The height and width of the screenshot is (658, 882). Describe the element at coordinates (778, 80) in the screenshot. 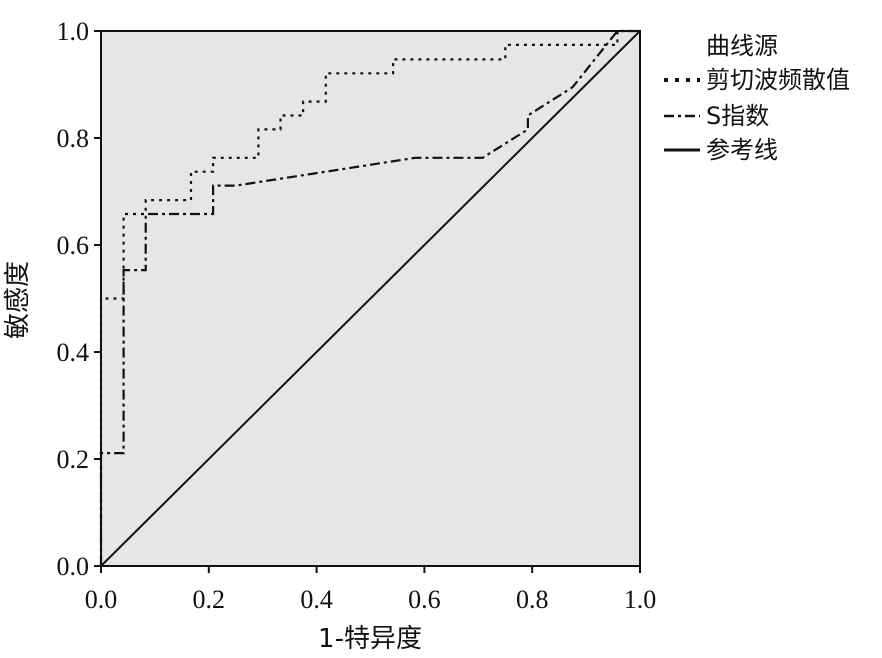

I see `legend-label-1: 剪切波频散值` at that location.